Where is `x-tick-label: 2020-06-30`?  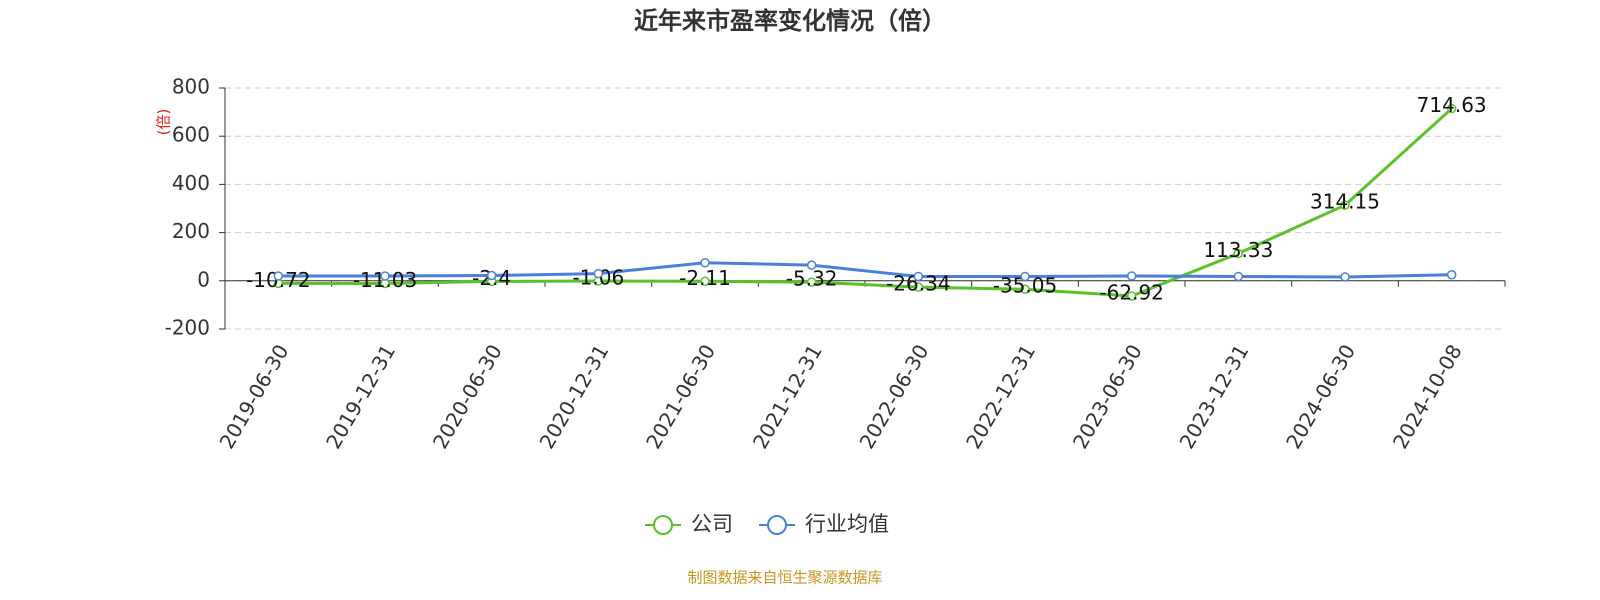
x-tick-label: 2020-06-30 is located at coordinates (467, 396).